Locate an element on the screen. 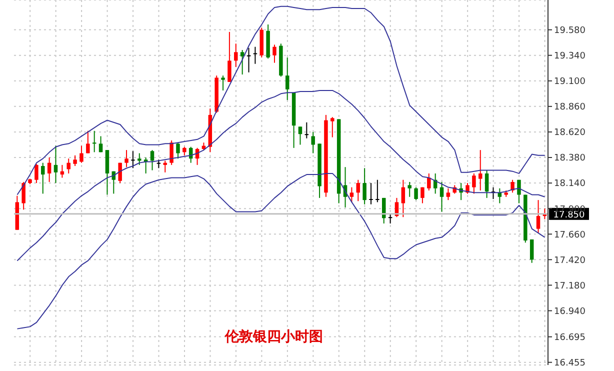  text: 伦敦银四小时图 is located at coordinates (274, 337).